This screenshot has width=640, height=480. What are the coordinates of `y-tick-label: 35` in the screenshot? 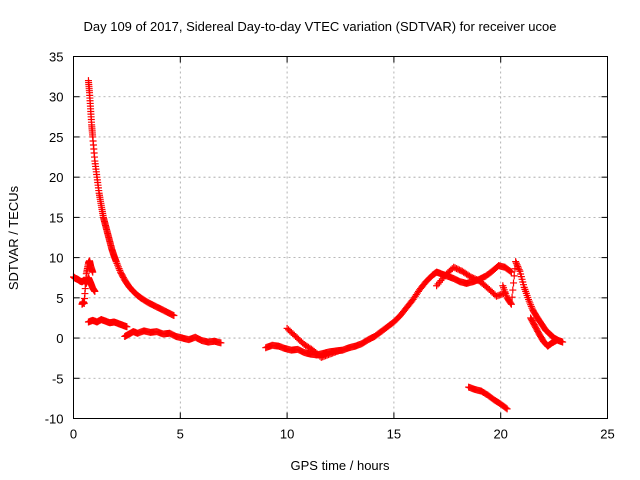 It's located at (56, 57).